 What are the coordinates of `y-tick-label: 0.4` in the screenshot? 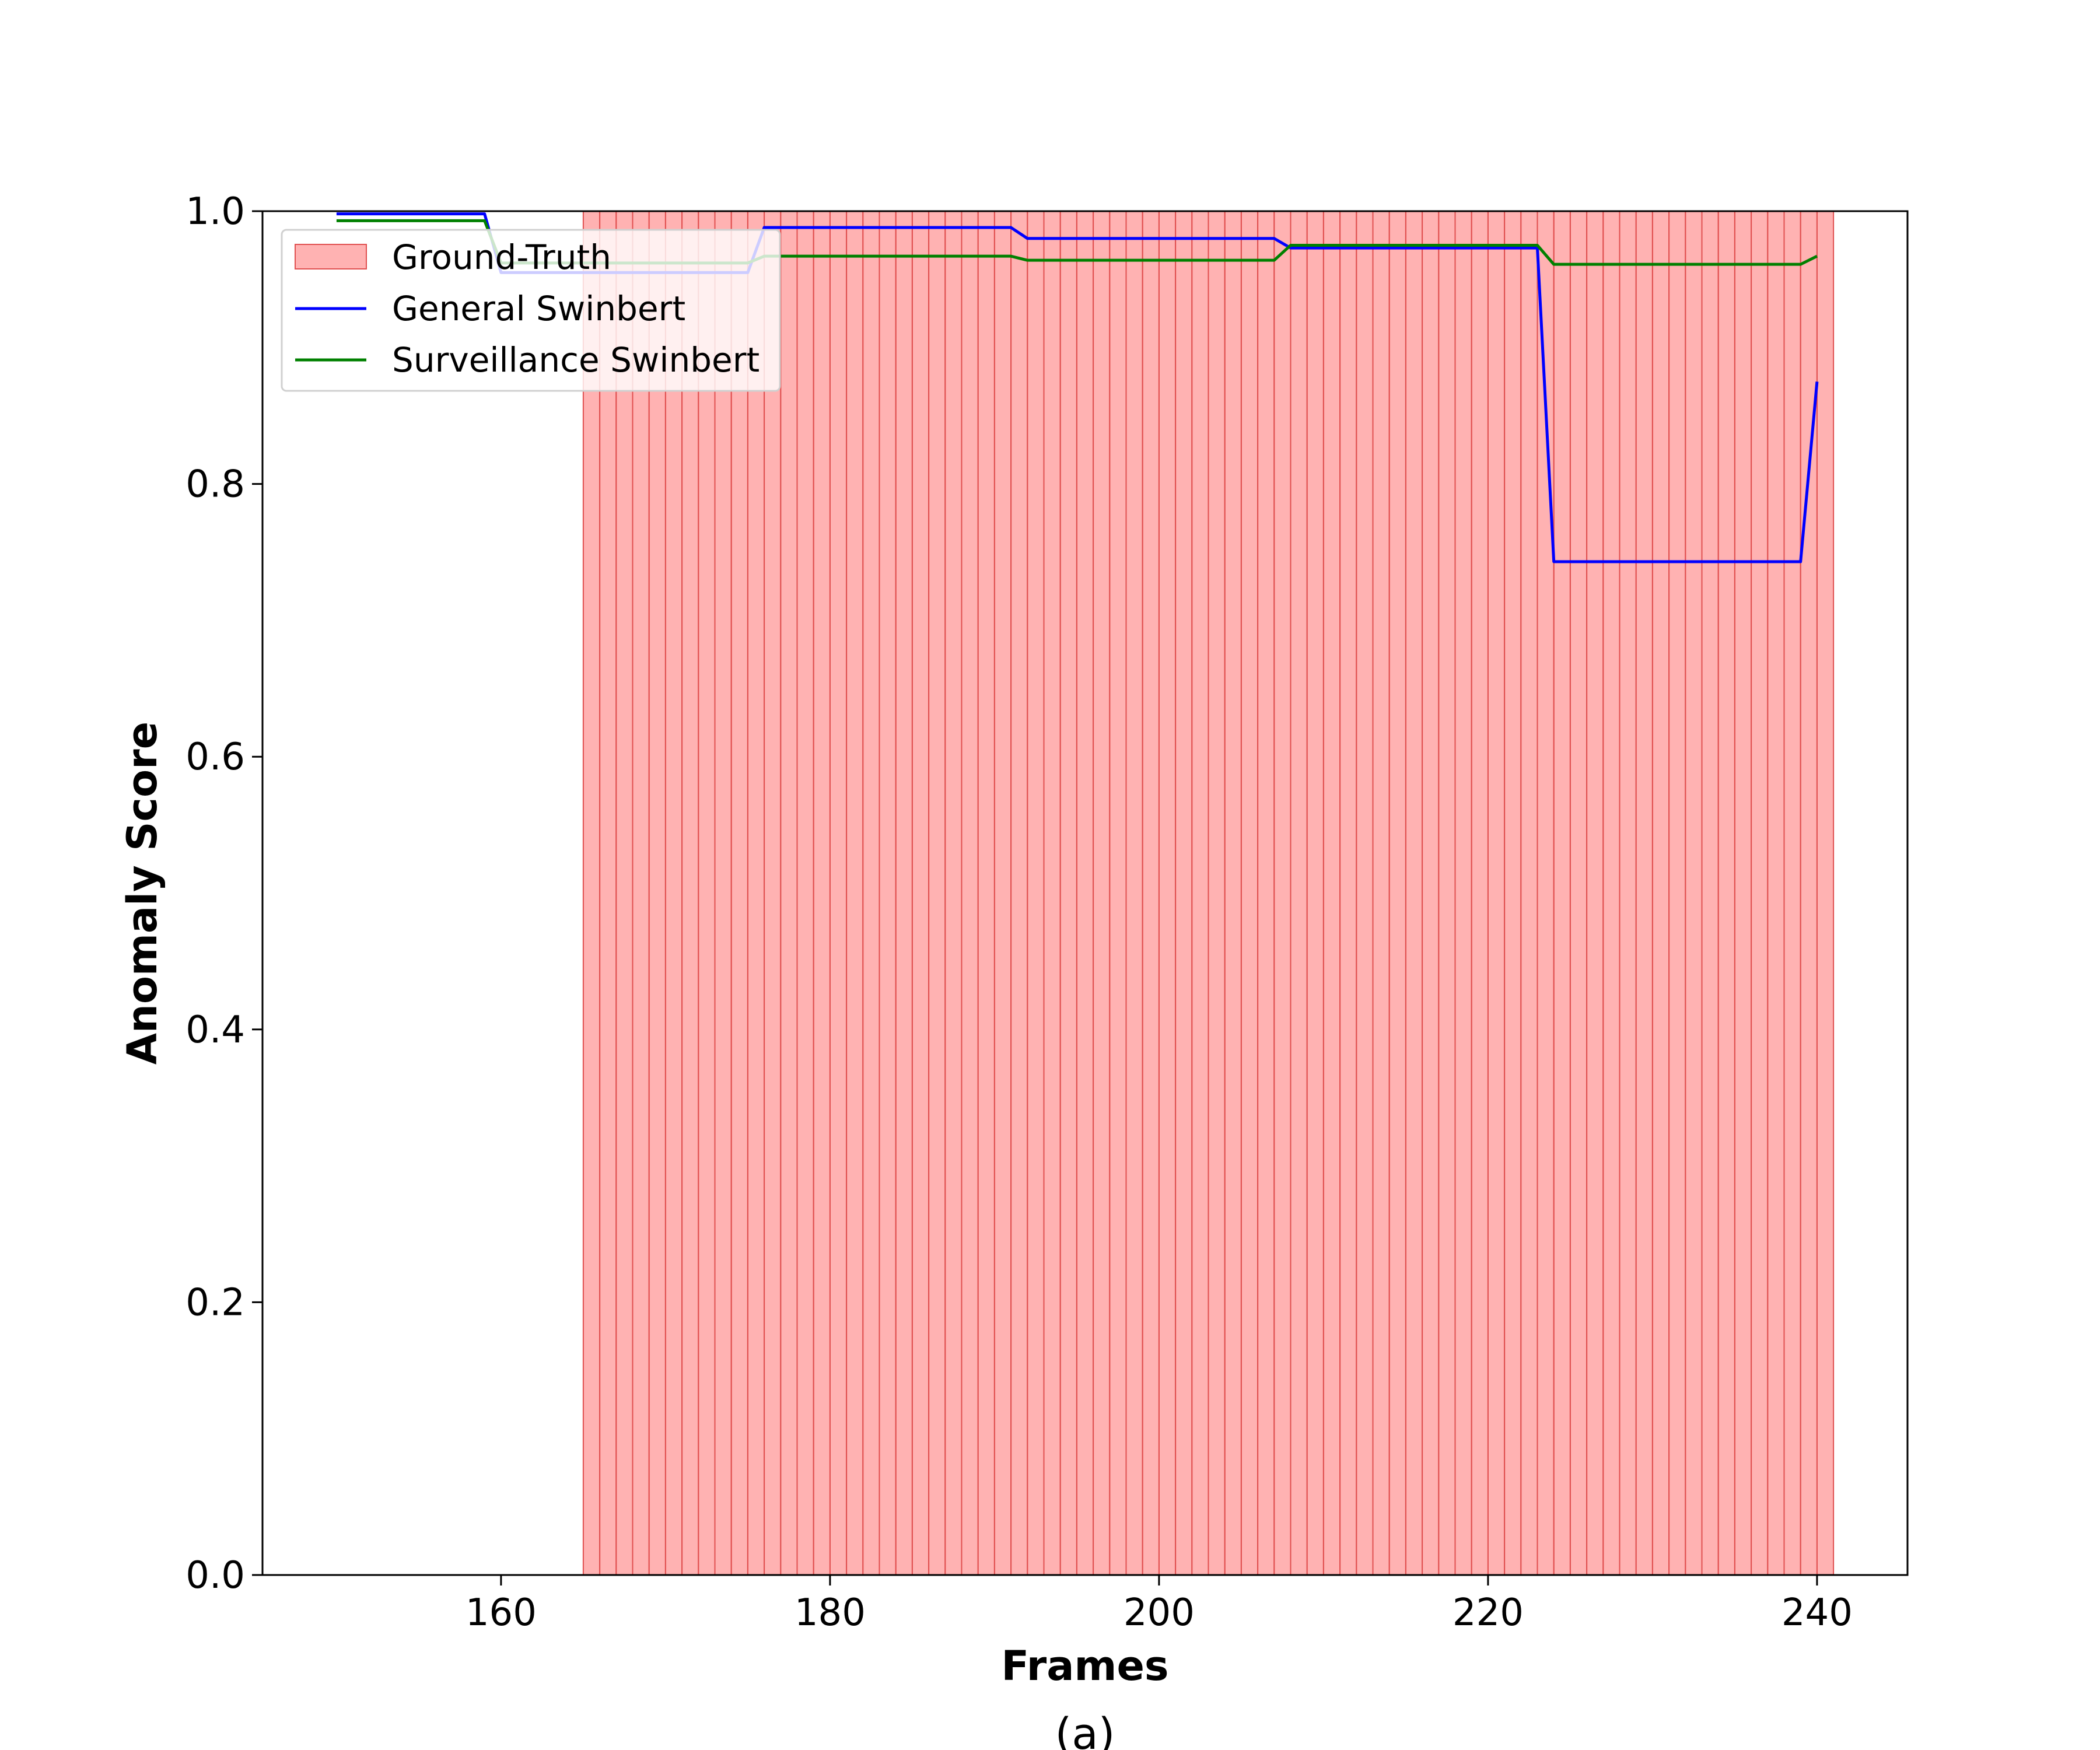 It's located at (215, 1030).